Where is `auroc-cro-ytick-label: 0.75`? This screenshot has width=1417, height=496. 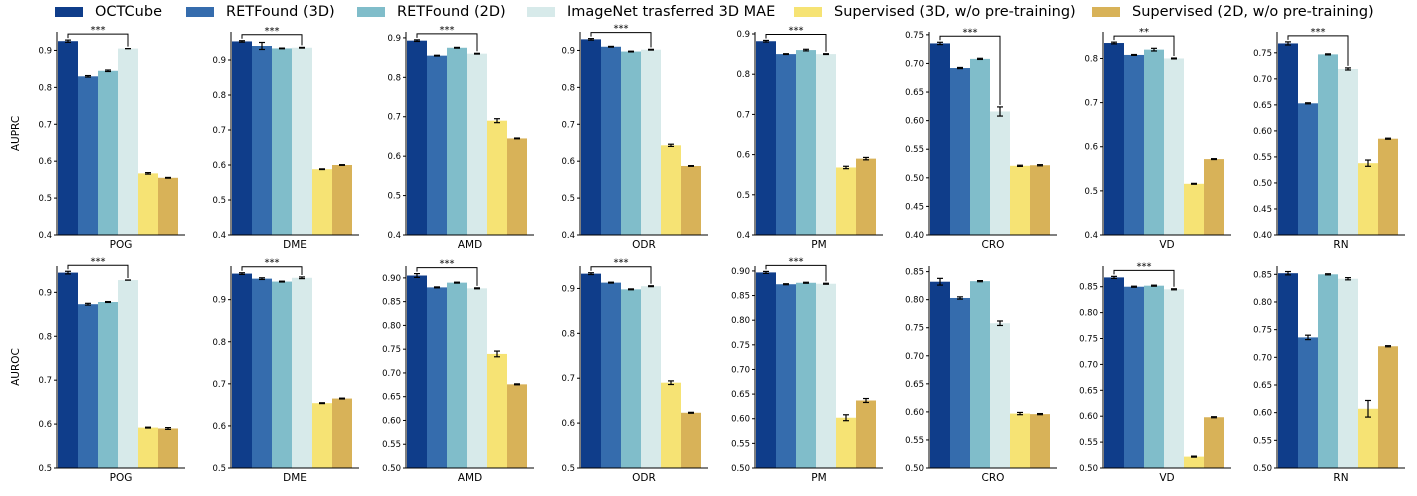 auroc-cro-ytick-label: 0.75 is located at coordinates (914, 329).